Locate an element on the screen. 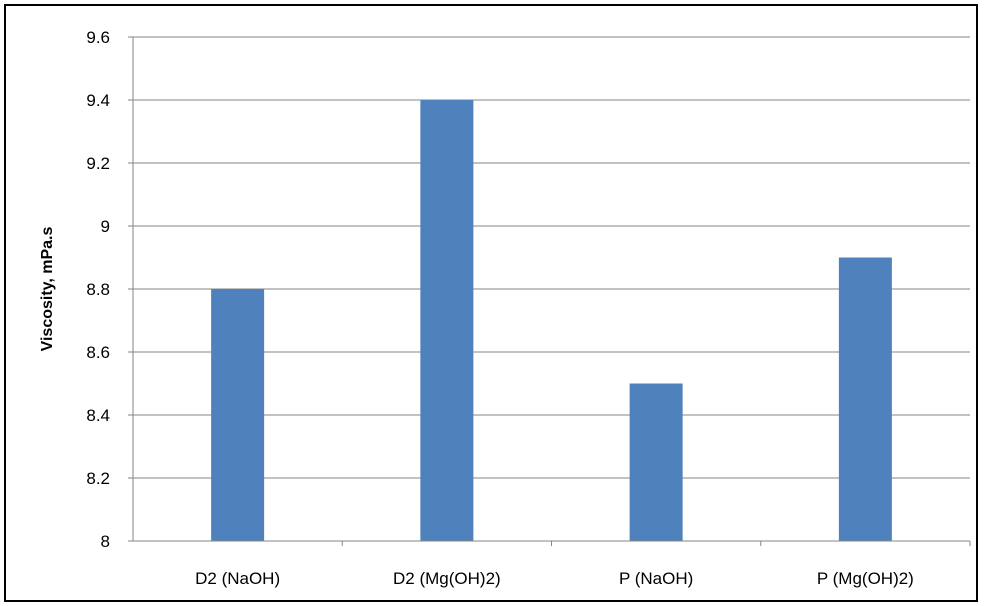  y-tick-label: 9 is located at coordinates (105, 226).